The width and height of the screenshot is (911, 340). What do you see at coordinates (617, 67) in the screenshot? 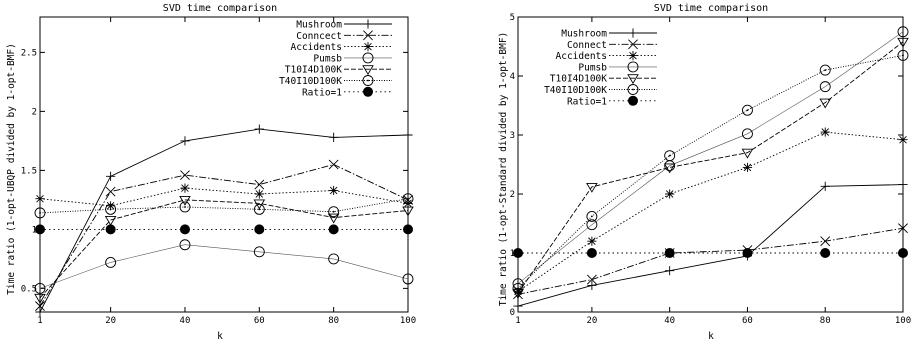
I see `legend-entry: Pumsb` at bounding box center [617, 67].